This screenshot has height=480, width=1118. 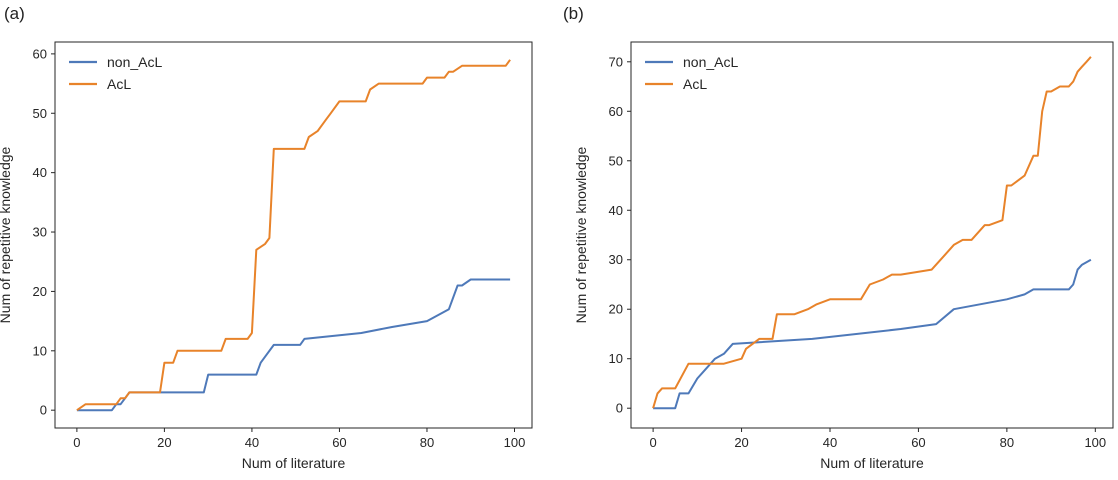 What do you see at coordinates (573, 13) in the screenshot?
I see `panel-label: (b)` at bounding box center [573, 13].